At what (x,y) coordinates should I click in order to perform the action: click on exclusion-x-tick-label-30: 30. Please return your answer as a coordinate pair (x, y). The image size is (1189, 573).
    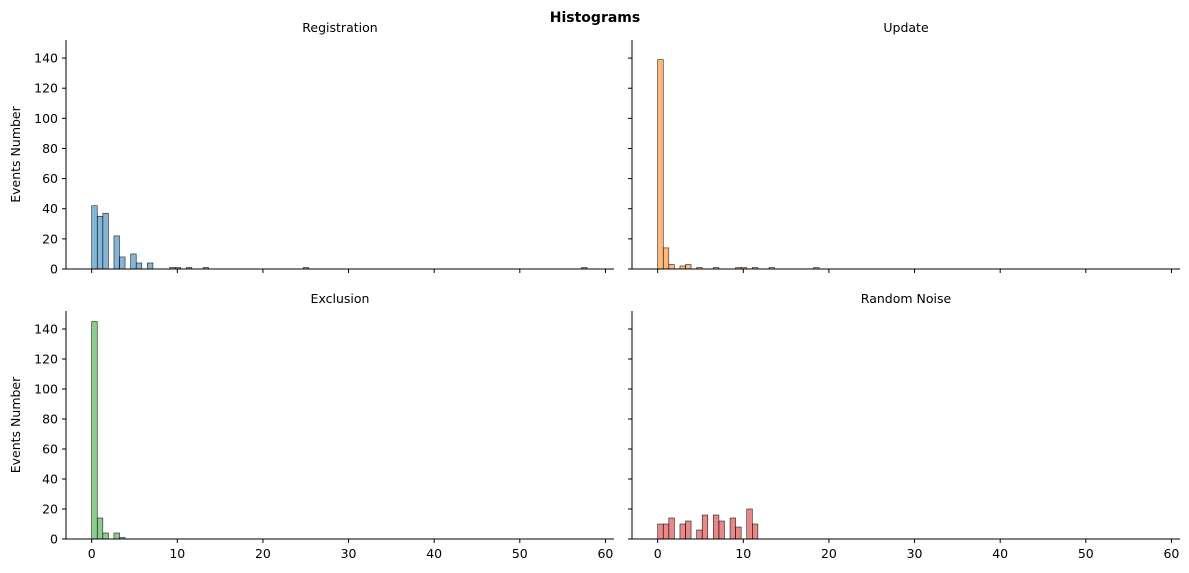
    Looking at the image, I should click on (349, 553).